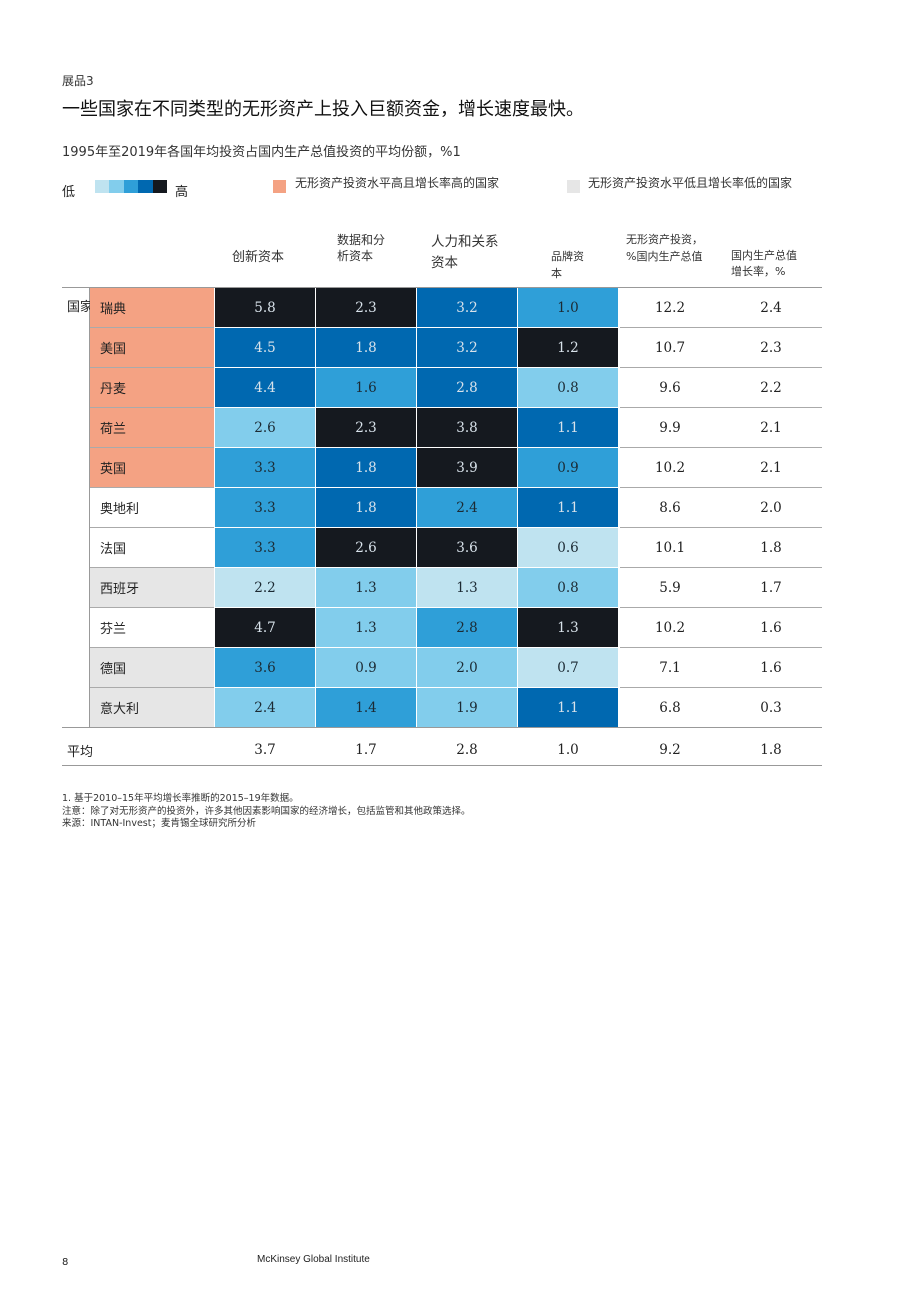 Image resolution: width=920 pixels, height=1302 pixels. I want to click on heatmap-cell: 5.8, so click(265, 307).